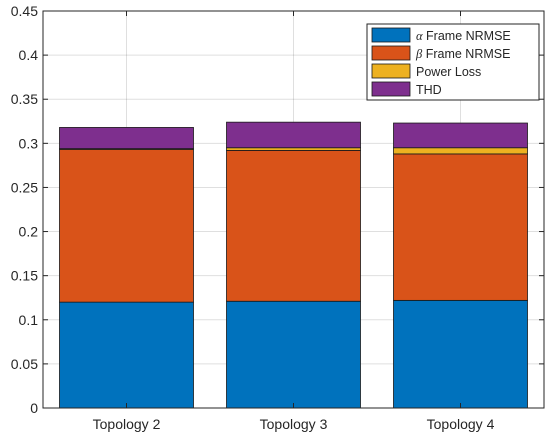 Image resolution: width=550 pixels, height=439 pixels. What do you see at coordinates (419, 54) in the screenshot?
I see `legend-greek-symbol: β` at bounding box center [419, 54].